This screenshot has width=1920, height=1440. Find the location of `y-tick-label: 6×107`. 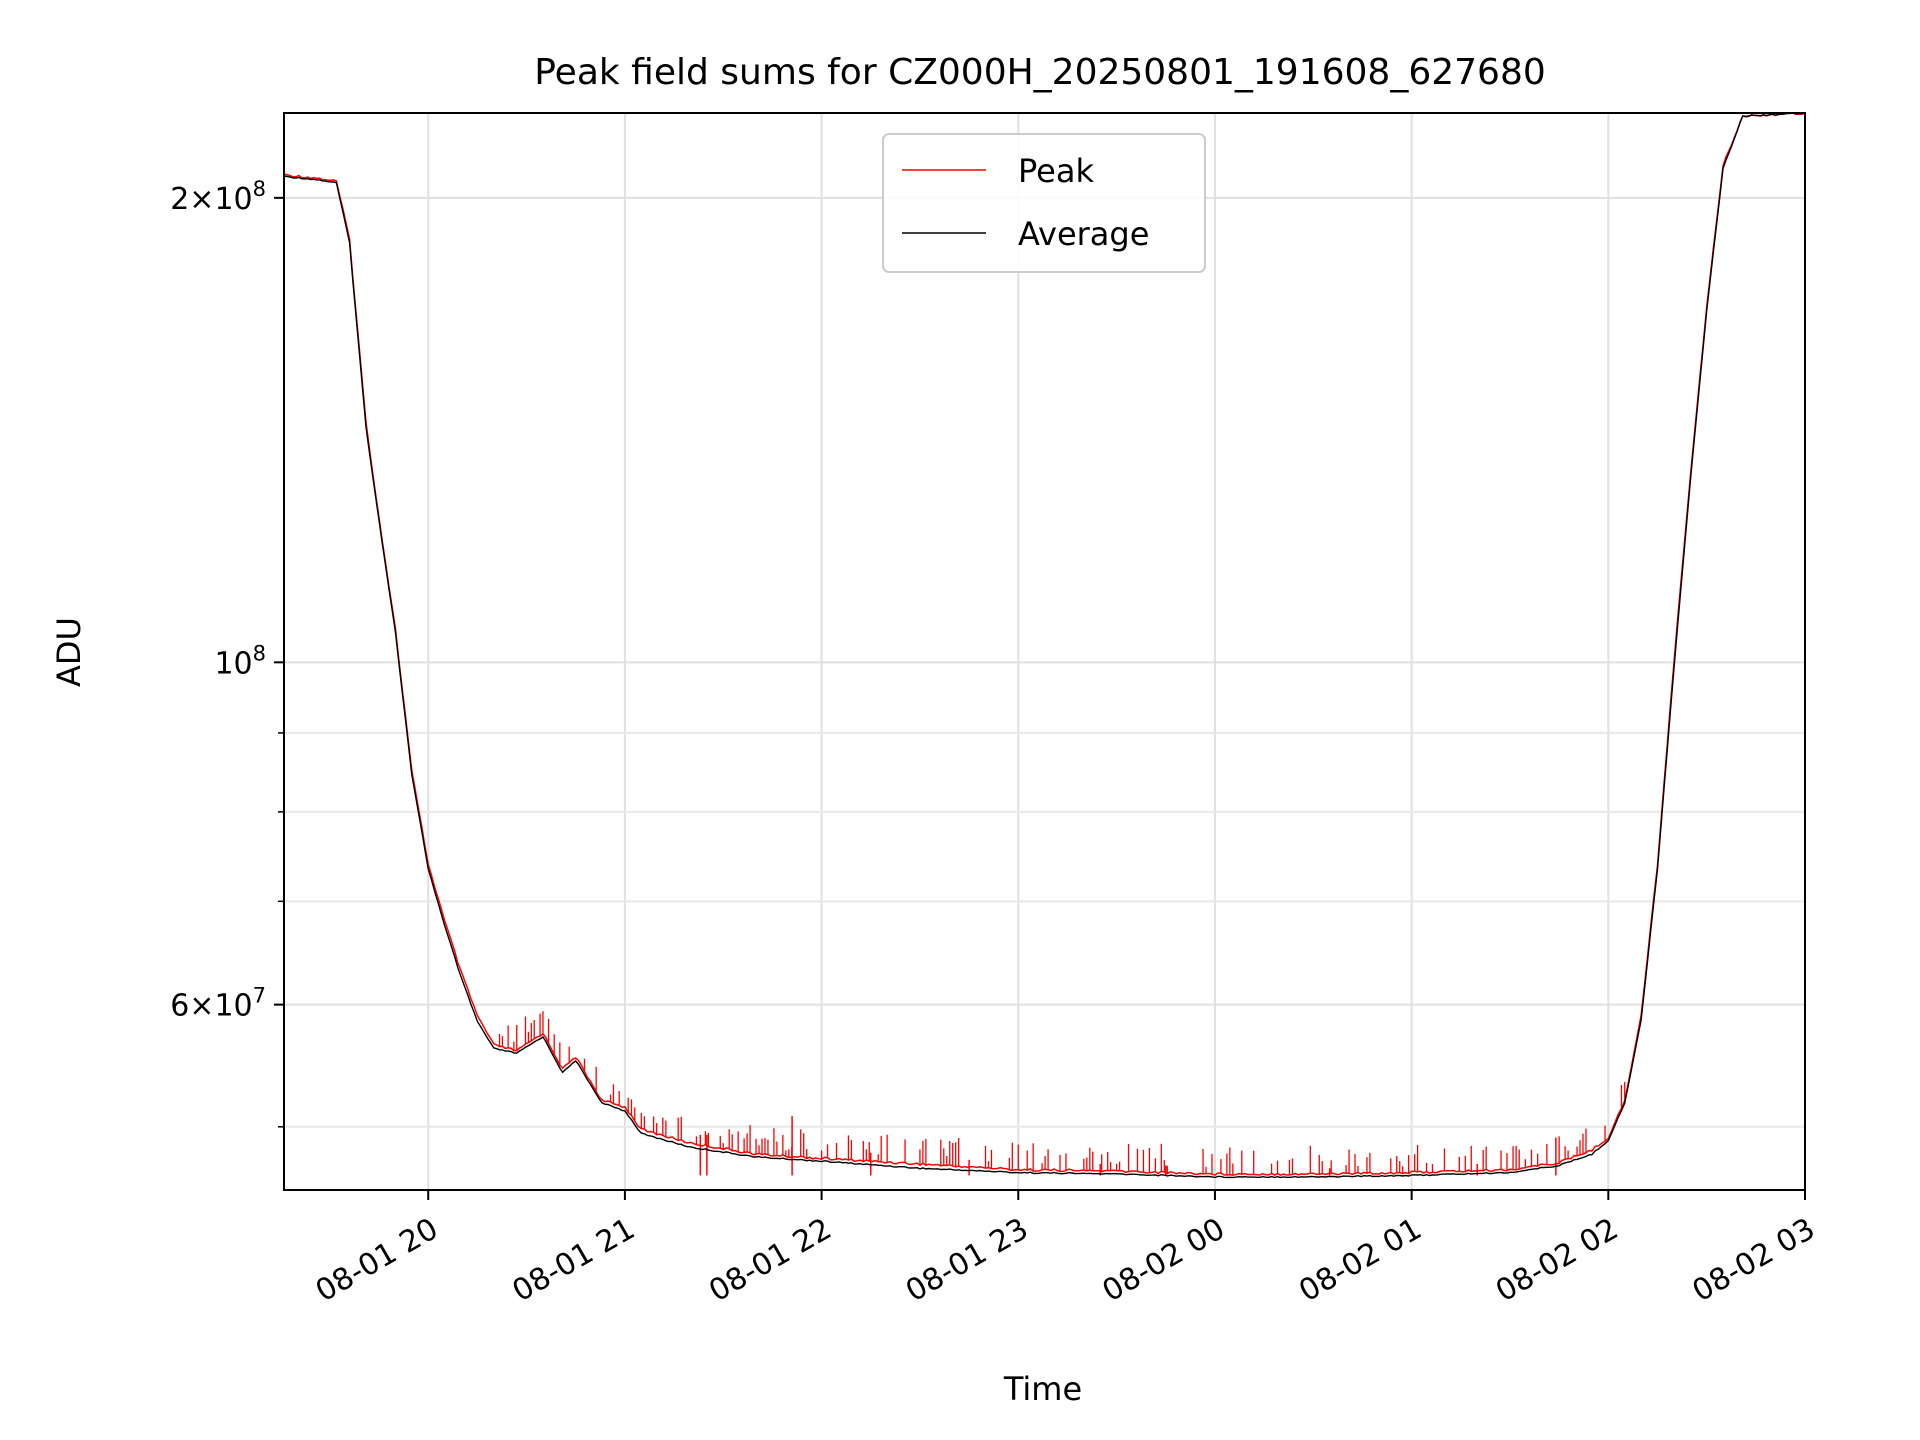

y-tick-label: 6×107 is located at coordinates (218, 1004).